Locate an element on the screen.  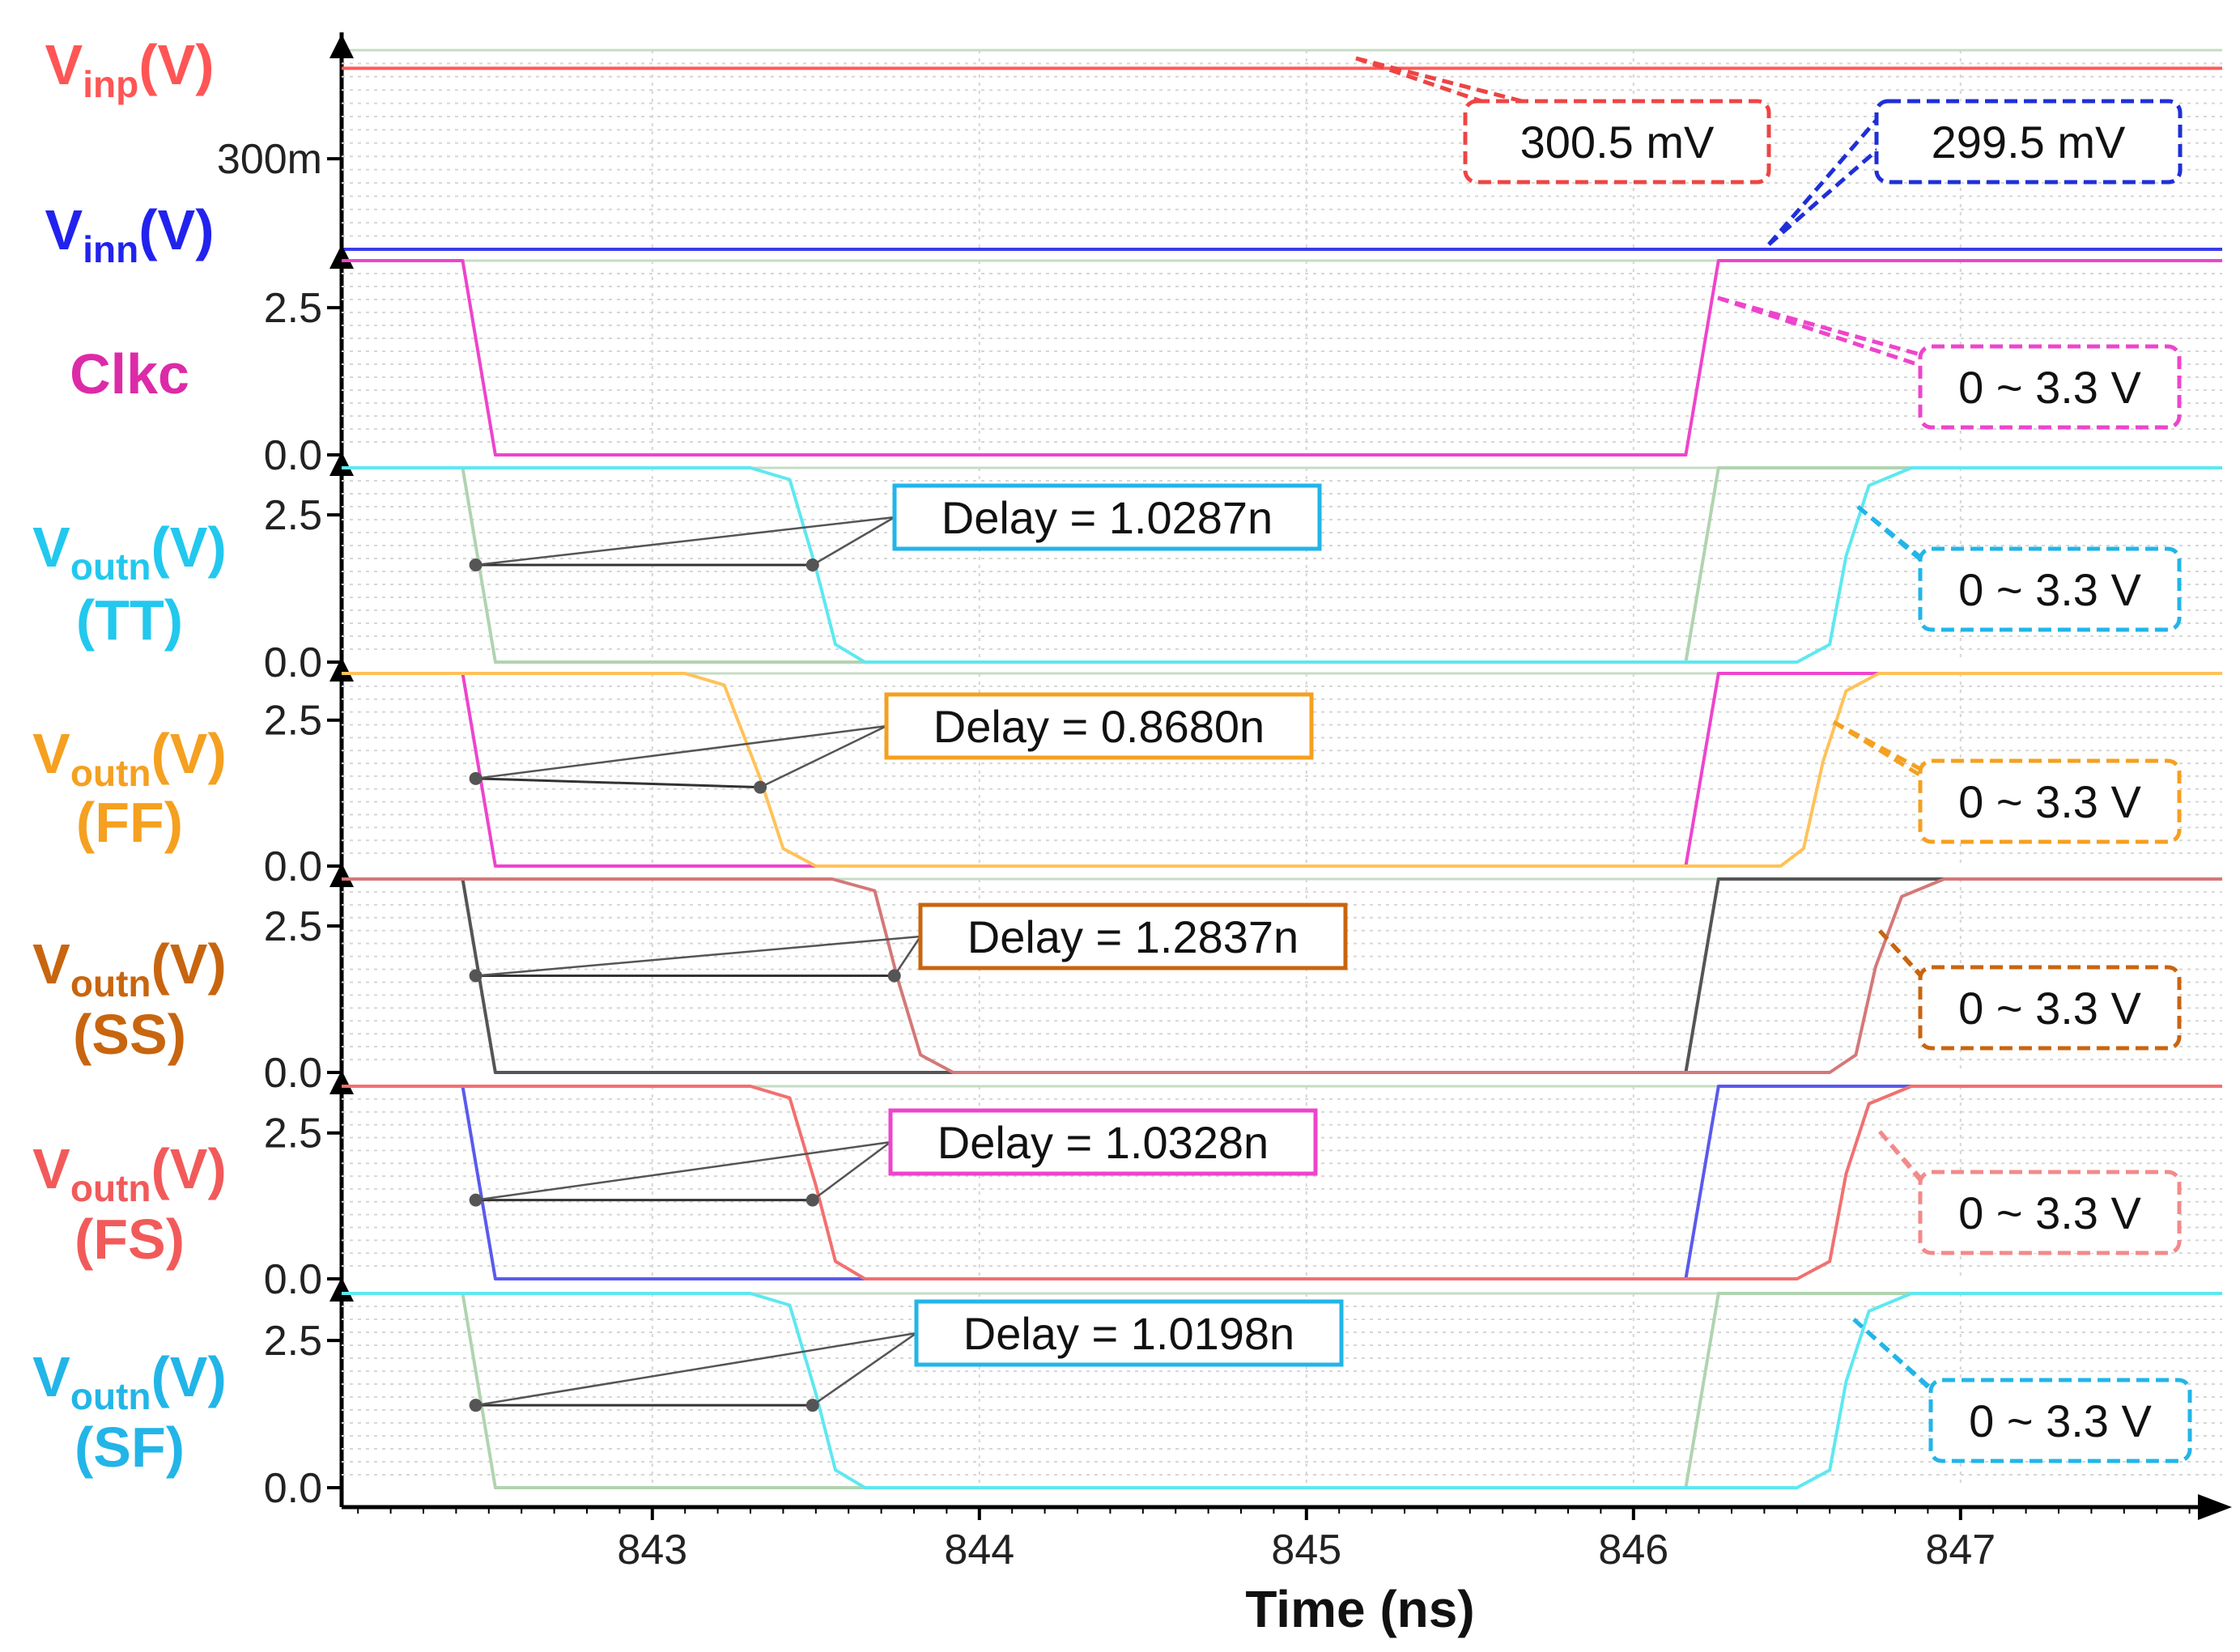
label-main: (SS) is located at coordinates (130, 1035).